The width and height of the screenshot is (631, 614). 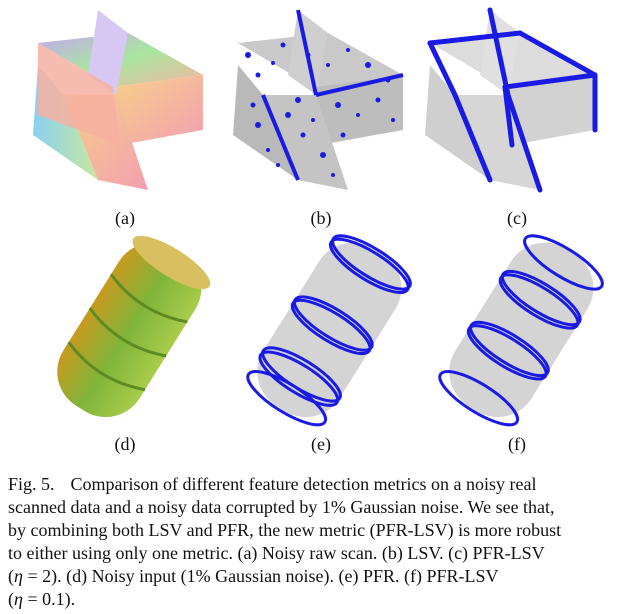 I want to click on panel-e-image, so click(x=328, y=332).